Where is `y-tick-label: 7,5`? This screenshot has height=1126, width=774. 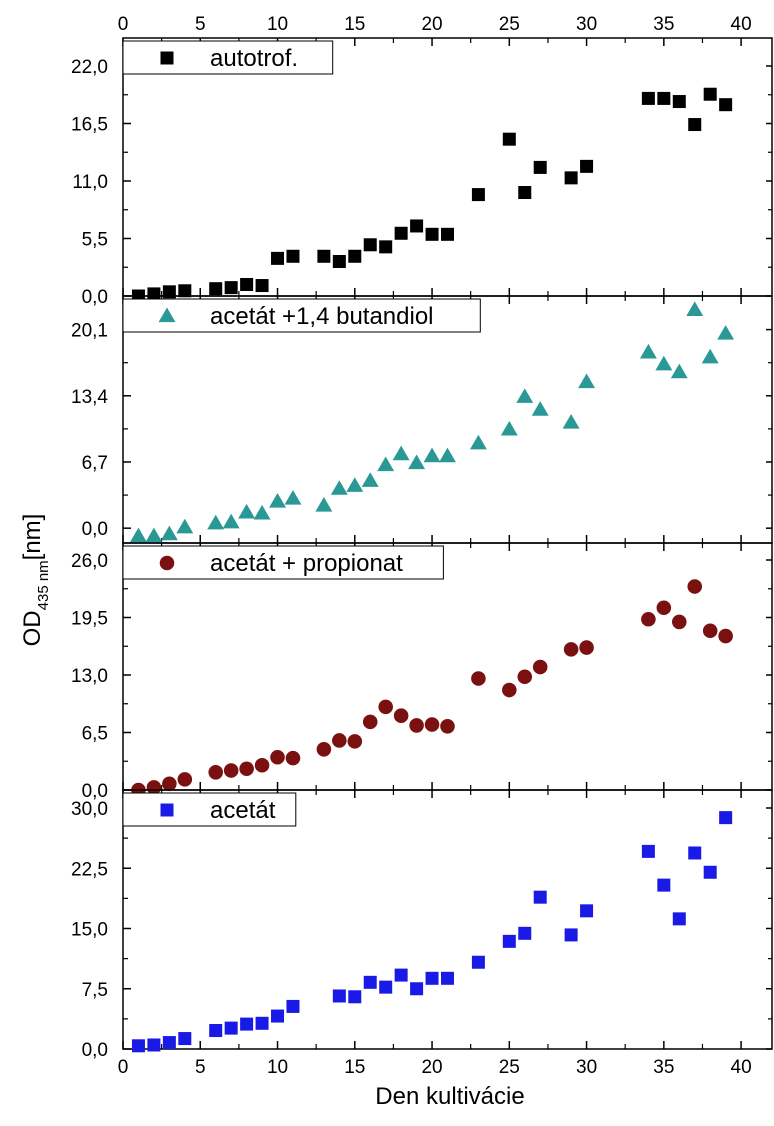
y-tick-label: 7,5 is located at coordinates (95, 990).